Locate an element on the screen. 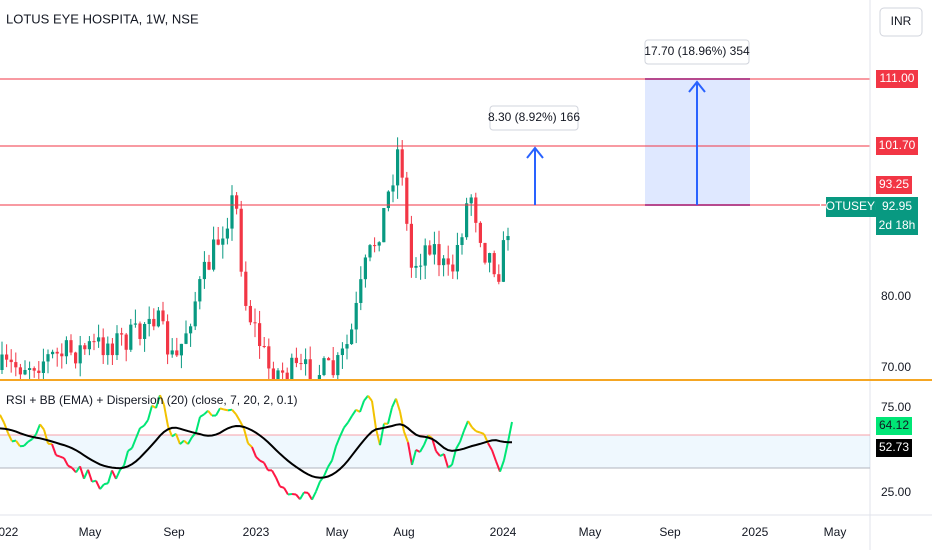  price-tag is located at coordinates (897, 146).